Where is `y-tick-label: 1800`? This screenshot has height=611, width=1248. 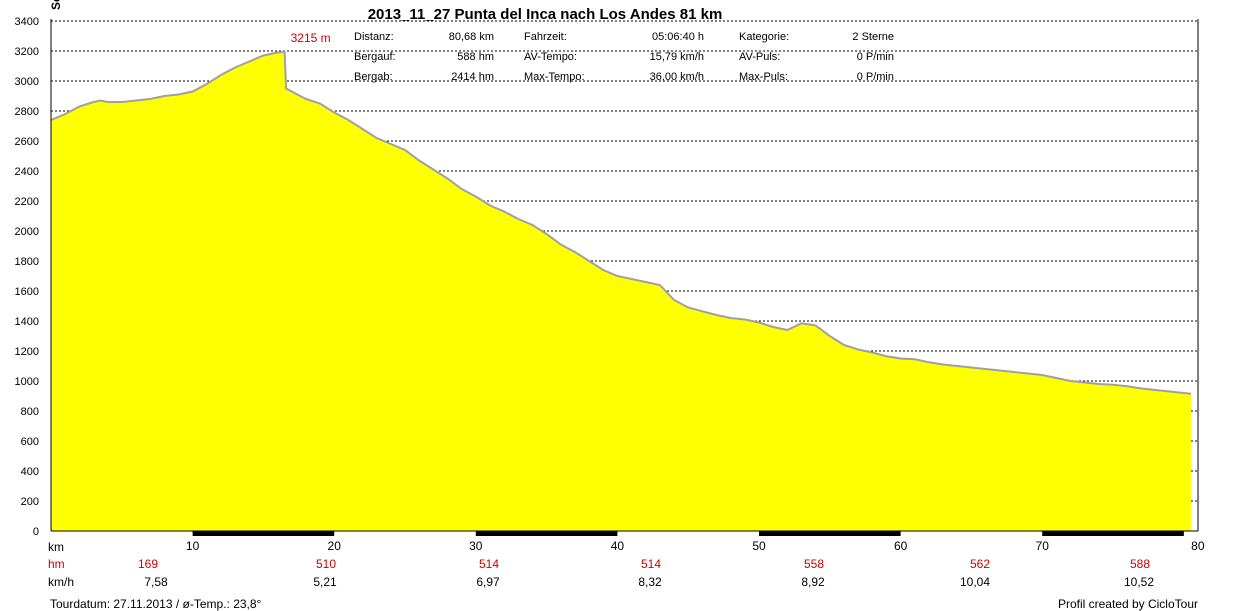 y-tick-label: 1800 is located at coordinates (27, 262).